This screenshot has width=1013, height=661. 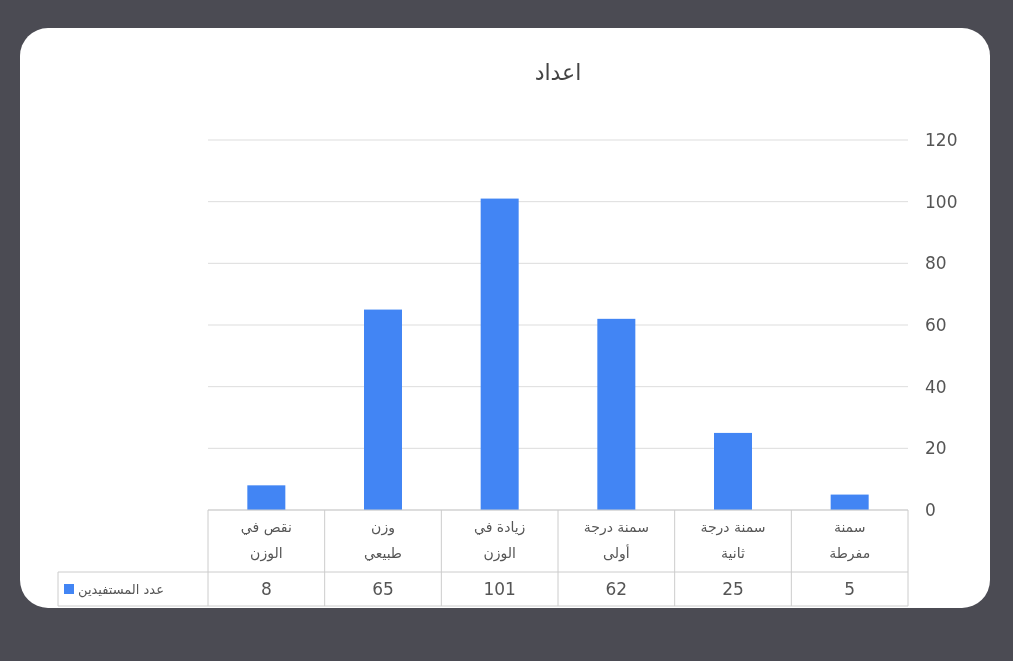 What do you see at coordinates (936, 386) in the screenshot?
I see `y-tick-label: 40` at bounding box center [936, 386].